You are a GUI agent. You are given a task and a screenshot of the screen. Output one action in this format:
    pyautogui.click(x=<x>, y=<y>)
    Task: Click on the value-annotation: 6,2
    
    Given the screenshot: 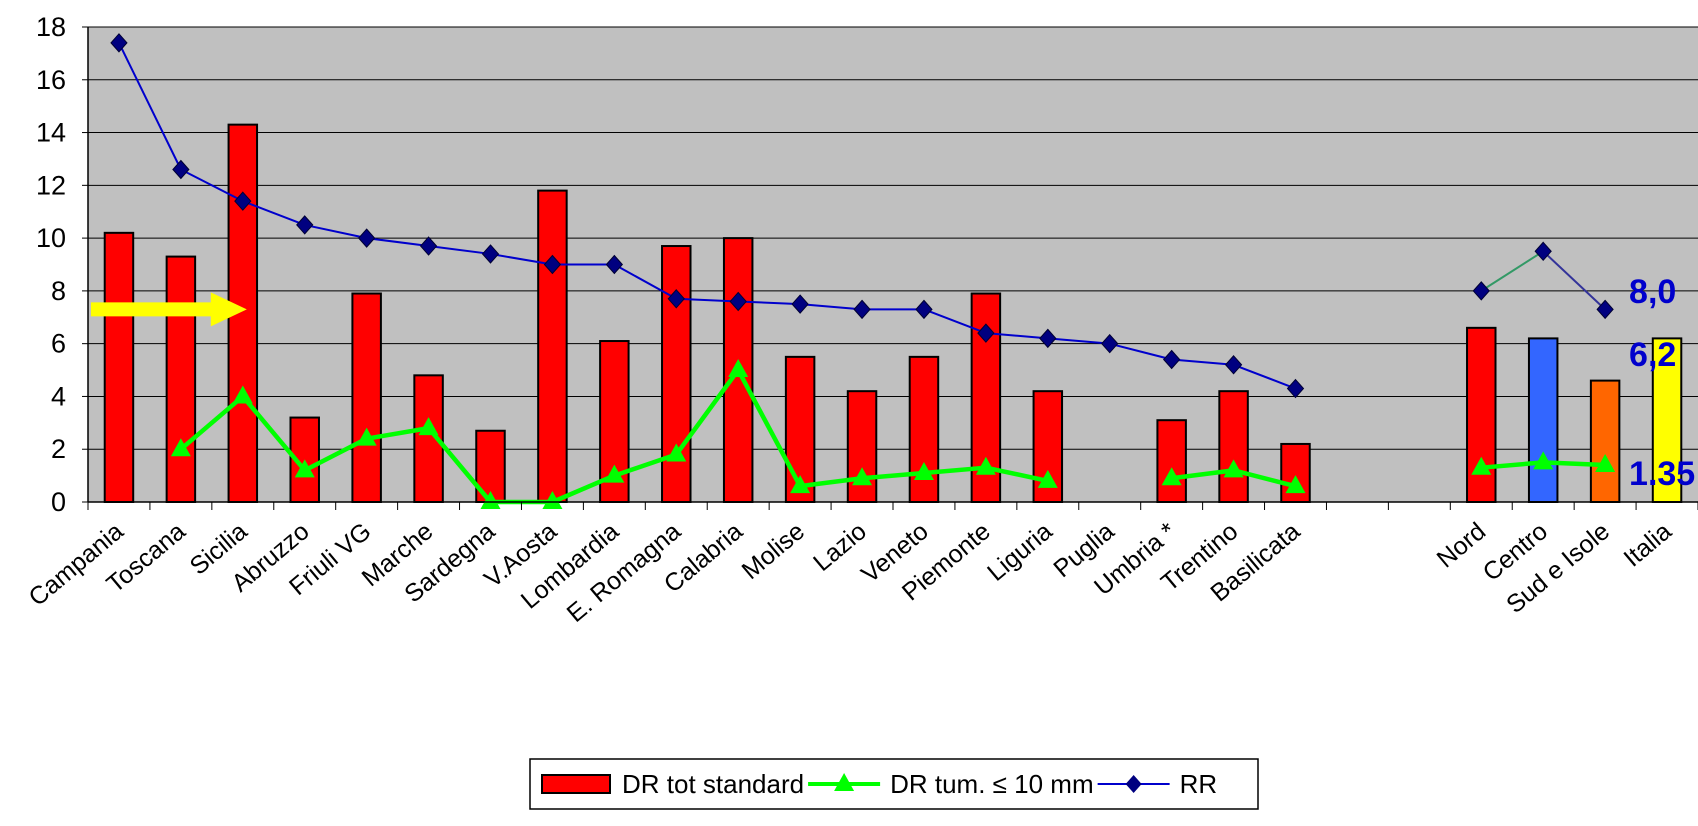 What is the action you would take?
    pyautogui.click(x=1652, y=355)
    